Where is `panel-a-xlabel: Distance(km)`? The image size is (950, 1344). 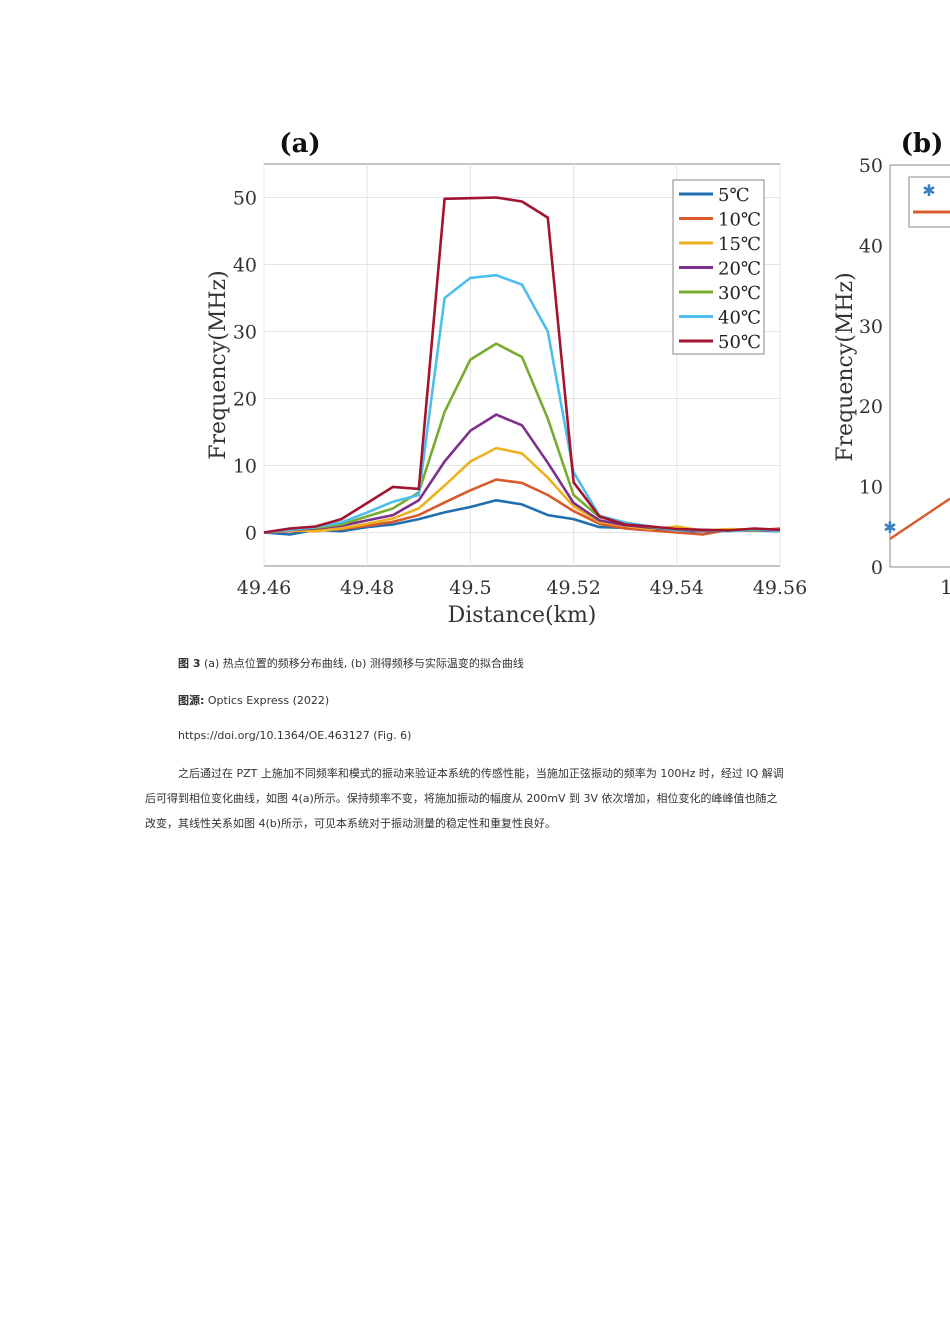 panel-a-xlabel: Distance(km) is located at coordinates (522, 615).